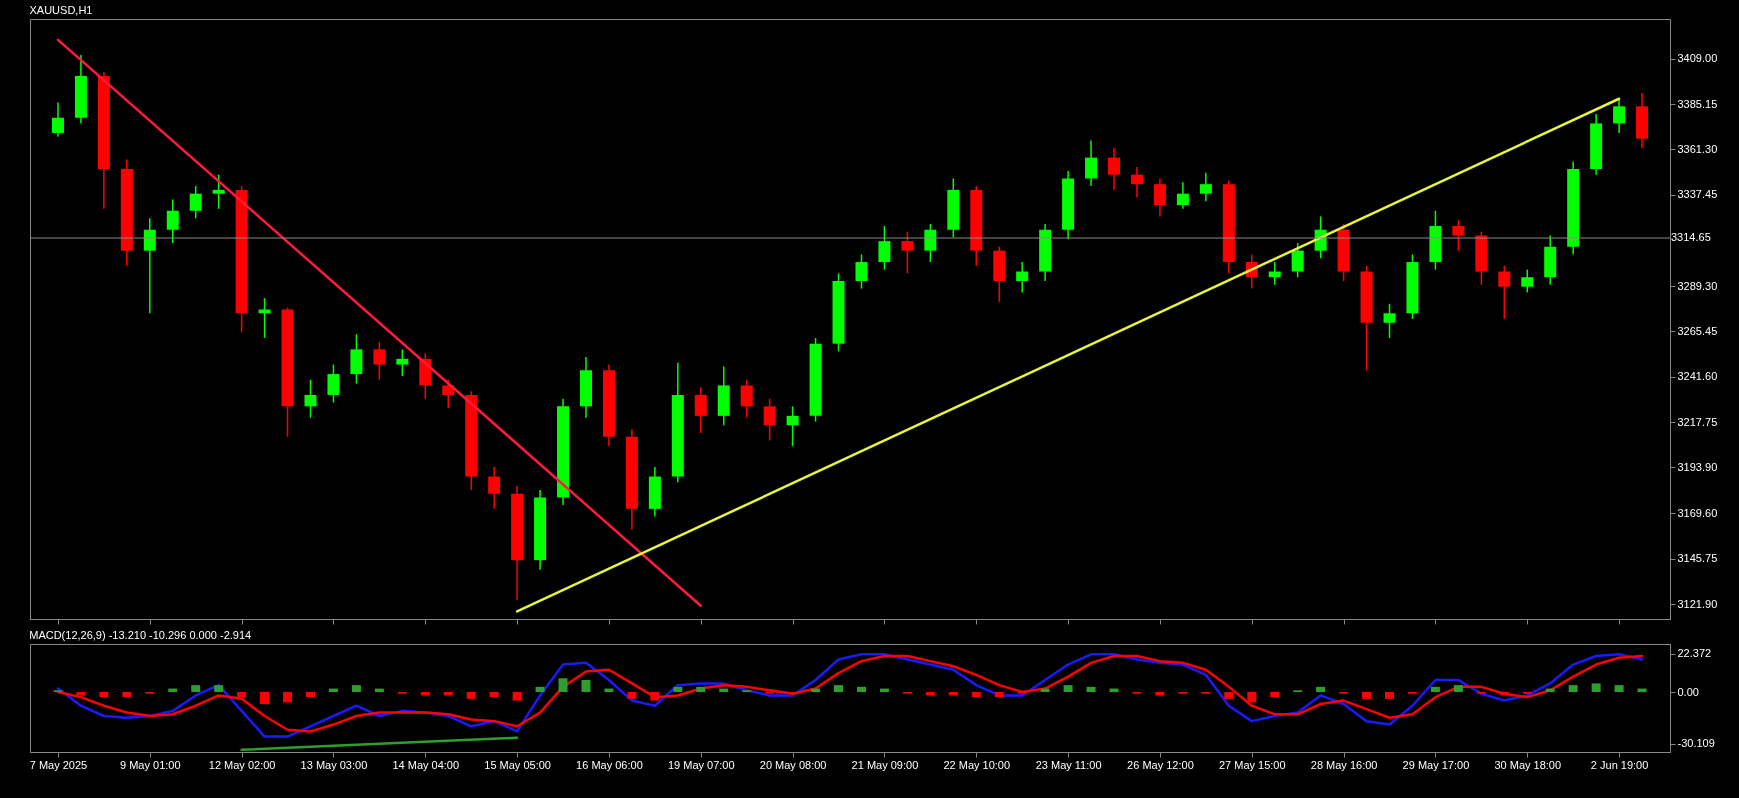  What do you see at coordinates (517, 764) in the screenshot?
I see `x-tick-label: 15 May 05:00` at bounding box center [517, 764].